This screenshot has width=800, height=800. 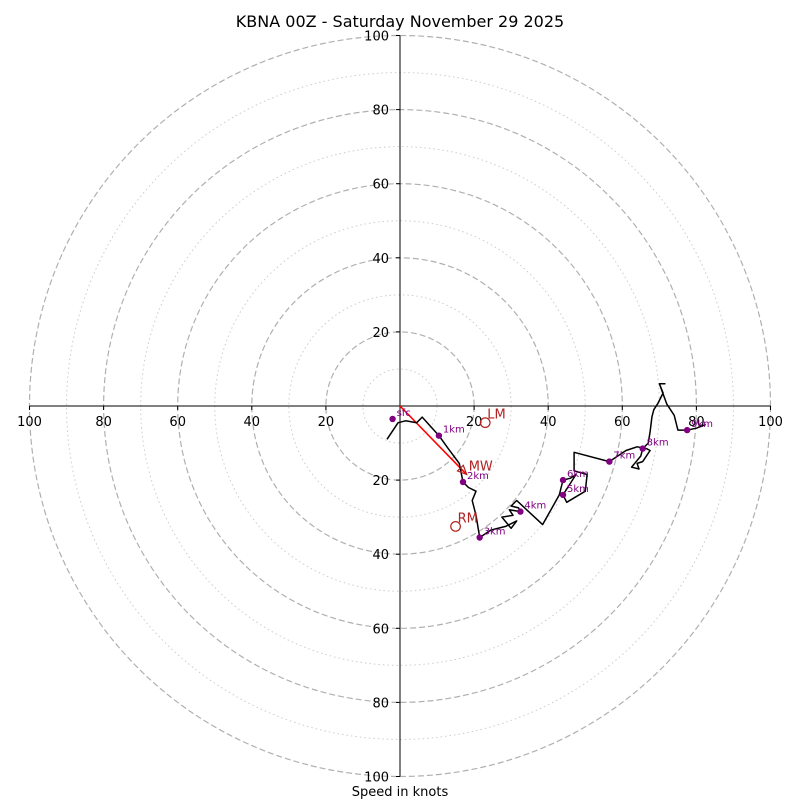 I want to click on bulk-shear-vector, so click(x=433, y=440).